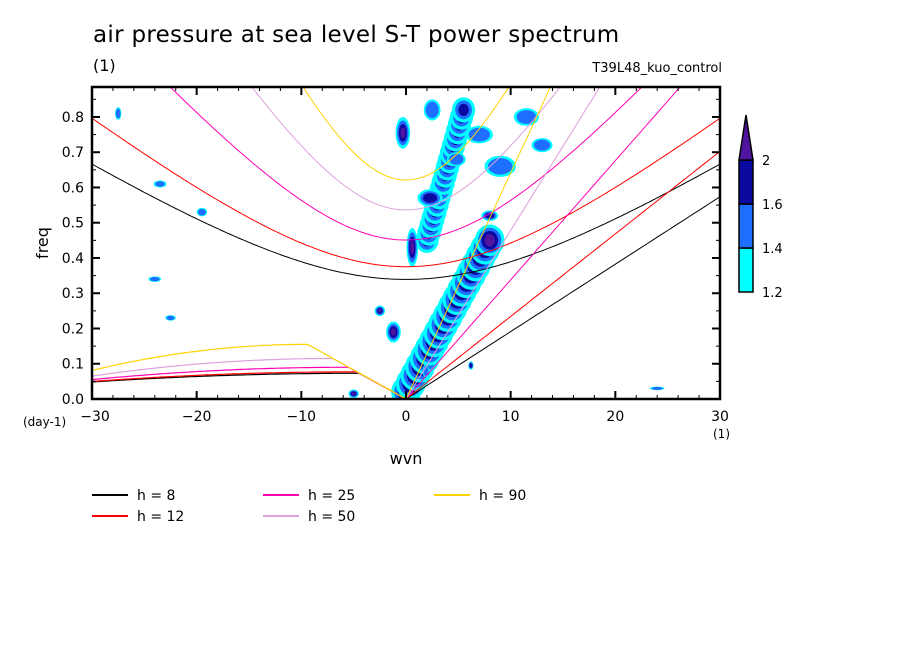 Image resolution: width=904 pixels, height=654 pixels. I want to click on colorbar-label: 1.4, so click(772, 249).